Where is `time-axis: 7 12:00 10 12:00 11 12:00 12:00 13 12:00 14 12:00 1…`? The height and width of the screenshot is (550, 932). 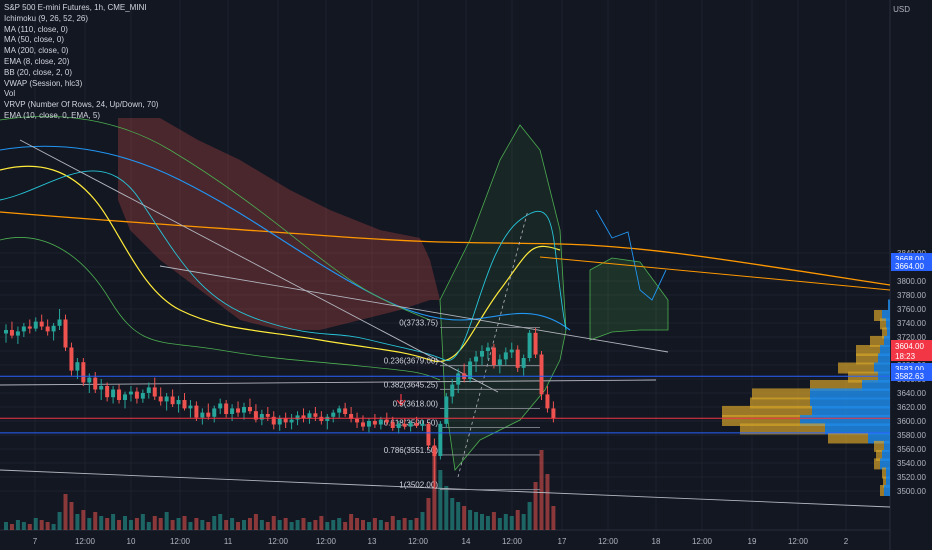 time-axis: 7 12:00 10 12:00 11 12:00 12:00 13 12:00 14 12:00 1… is located at coordinates (441, 541).